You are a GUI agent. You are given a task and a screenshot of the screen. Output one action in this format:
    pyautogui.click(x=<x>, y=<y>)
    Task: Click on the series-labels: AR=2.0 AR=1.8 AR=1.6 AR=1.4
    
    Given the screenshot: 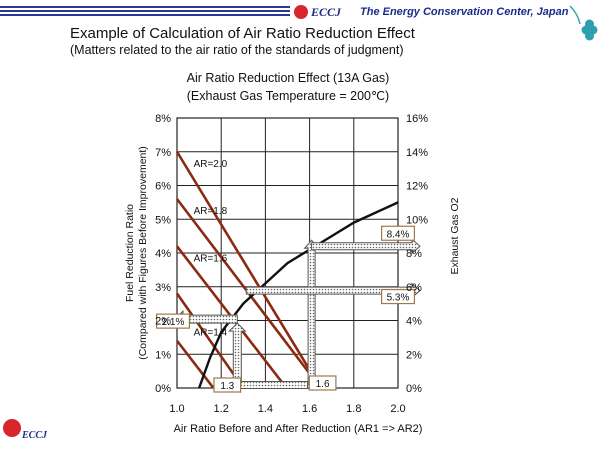 What is the action you would take?
    pyautogui.click(x=211, y=249)
    